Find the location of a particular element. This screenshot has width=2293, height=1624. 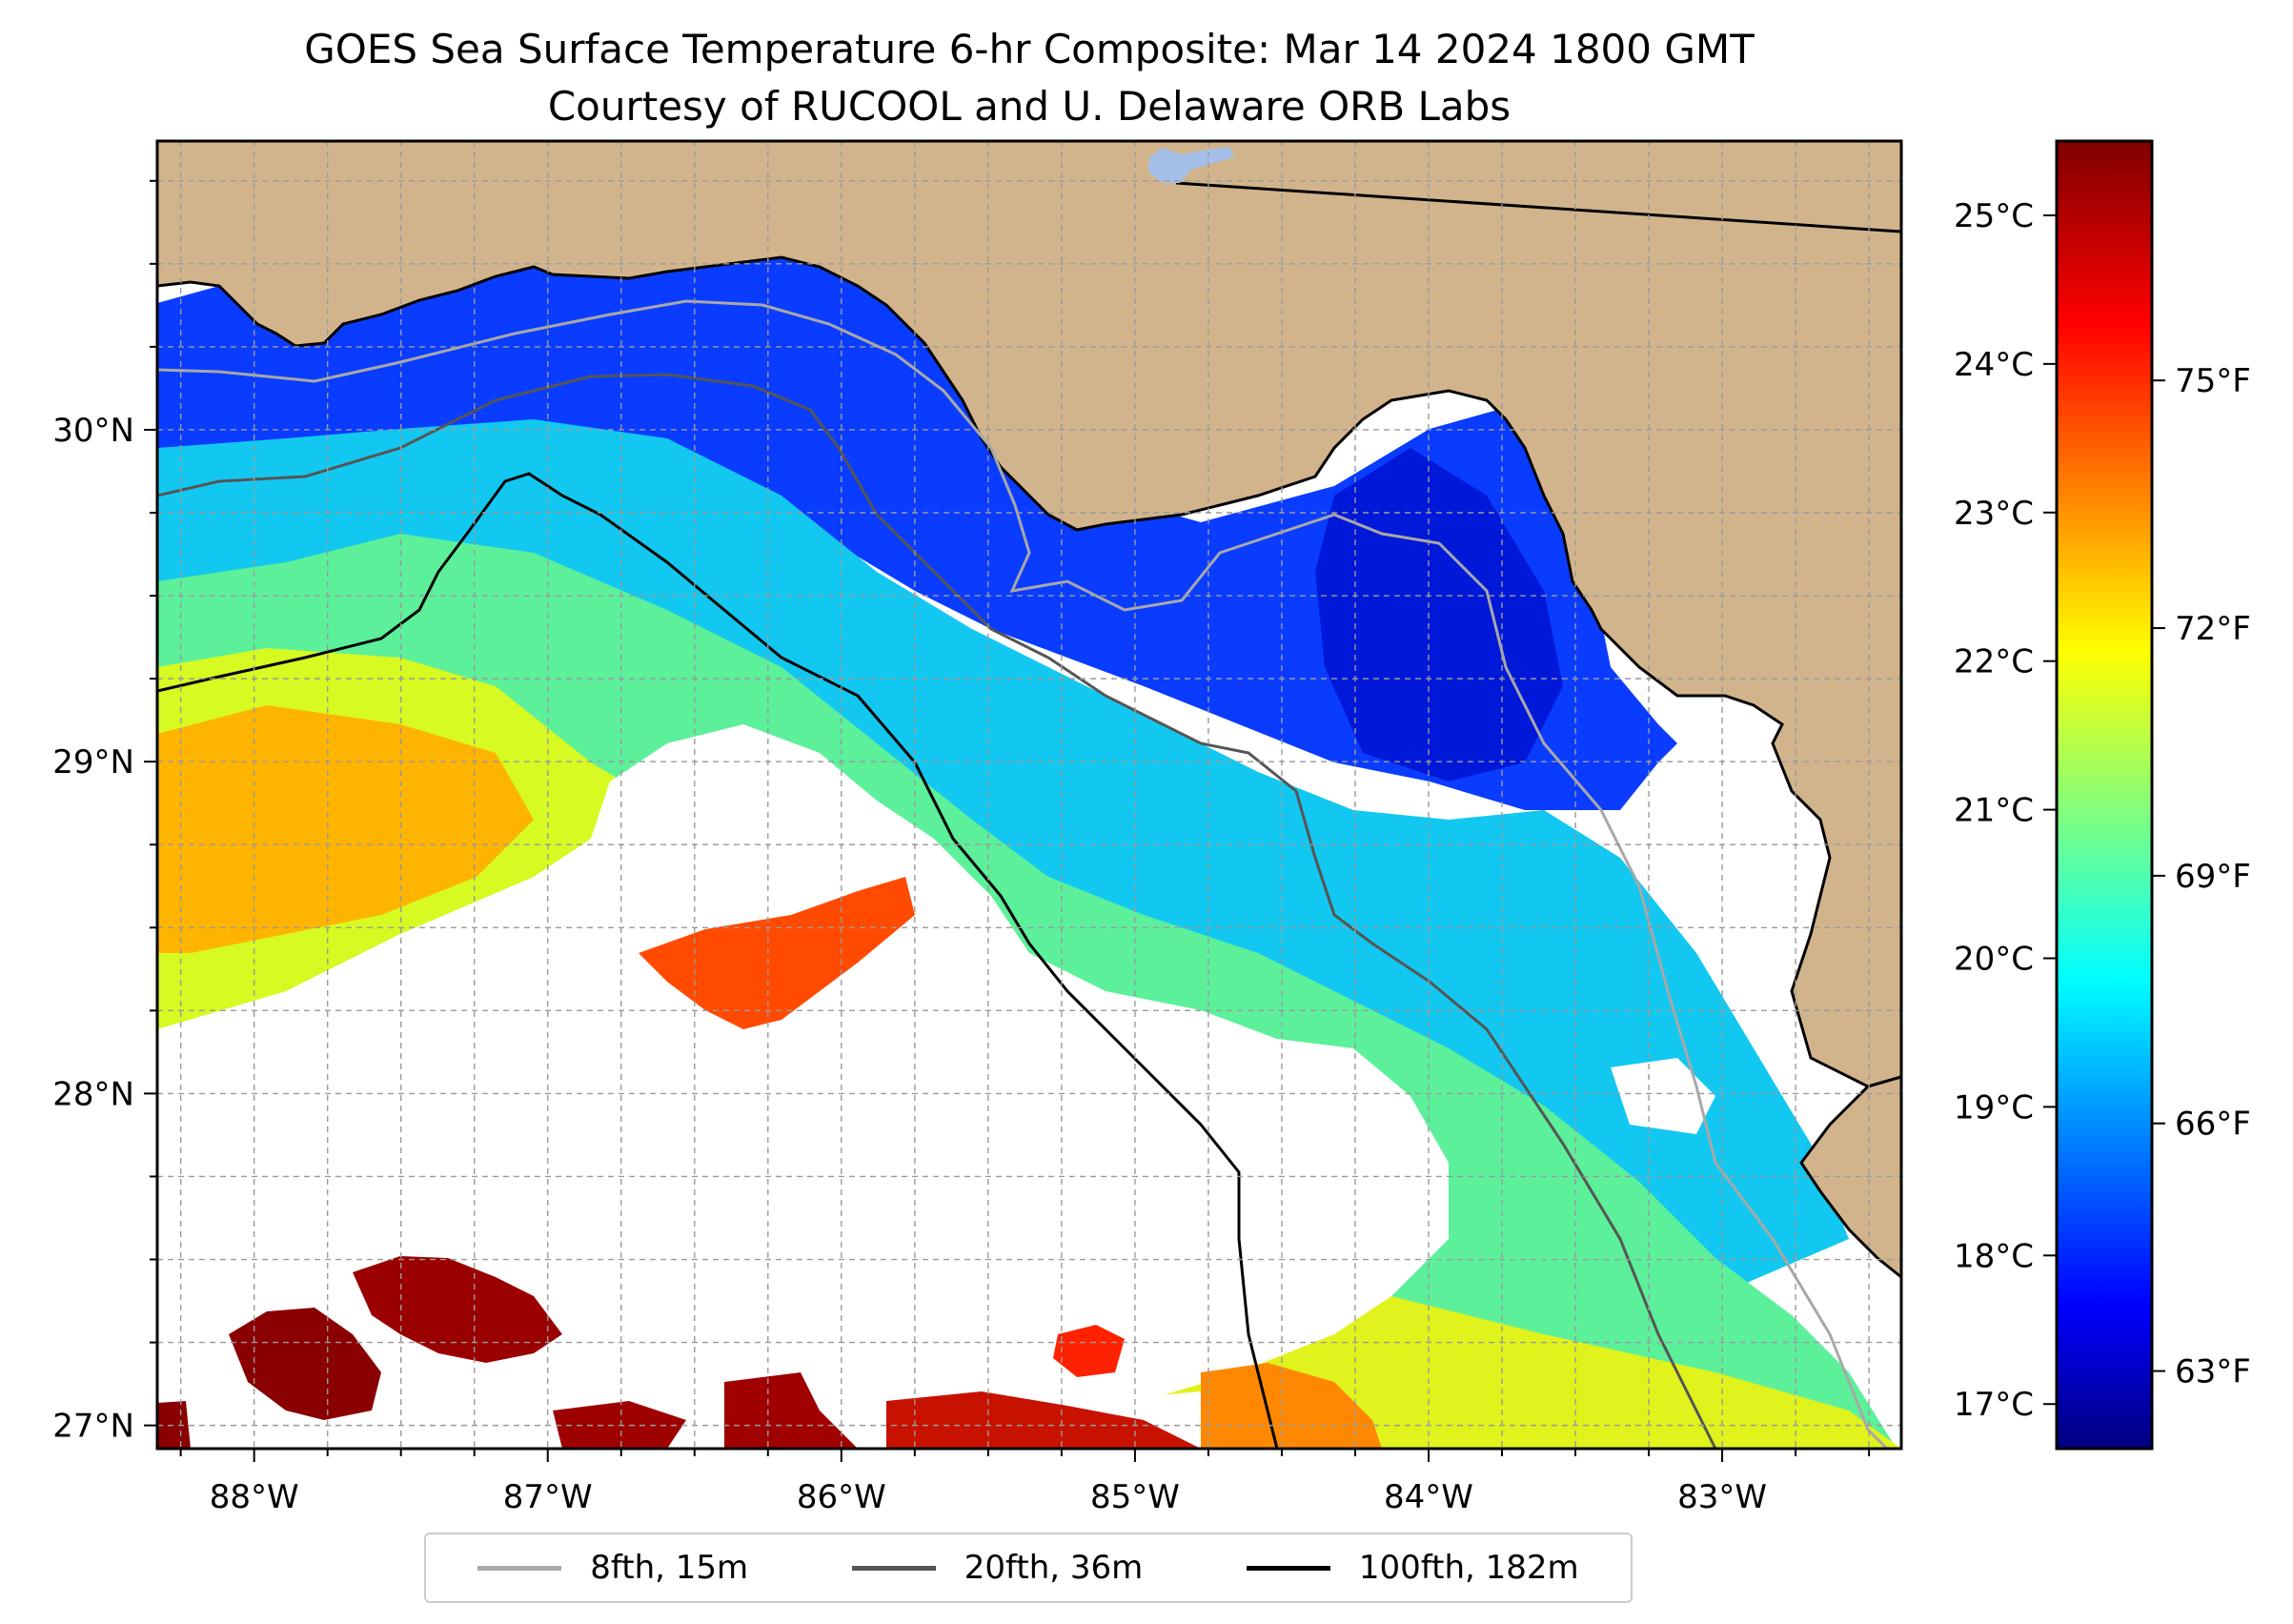

colorbar-celsius-axis: 17°C 18°C 19°C 20°C 21°C 22°C 23°C 24°C 25°C is located at coordinates (2006, 810).